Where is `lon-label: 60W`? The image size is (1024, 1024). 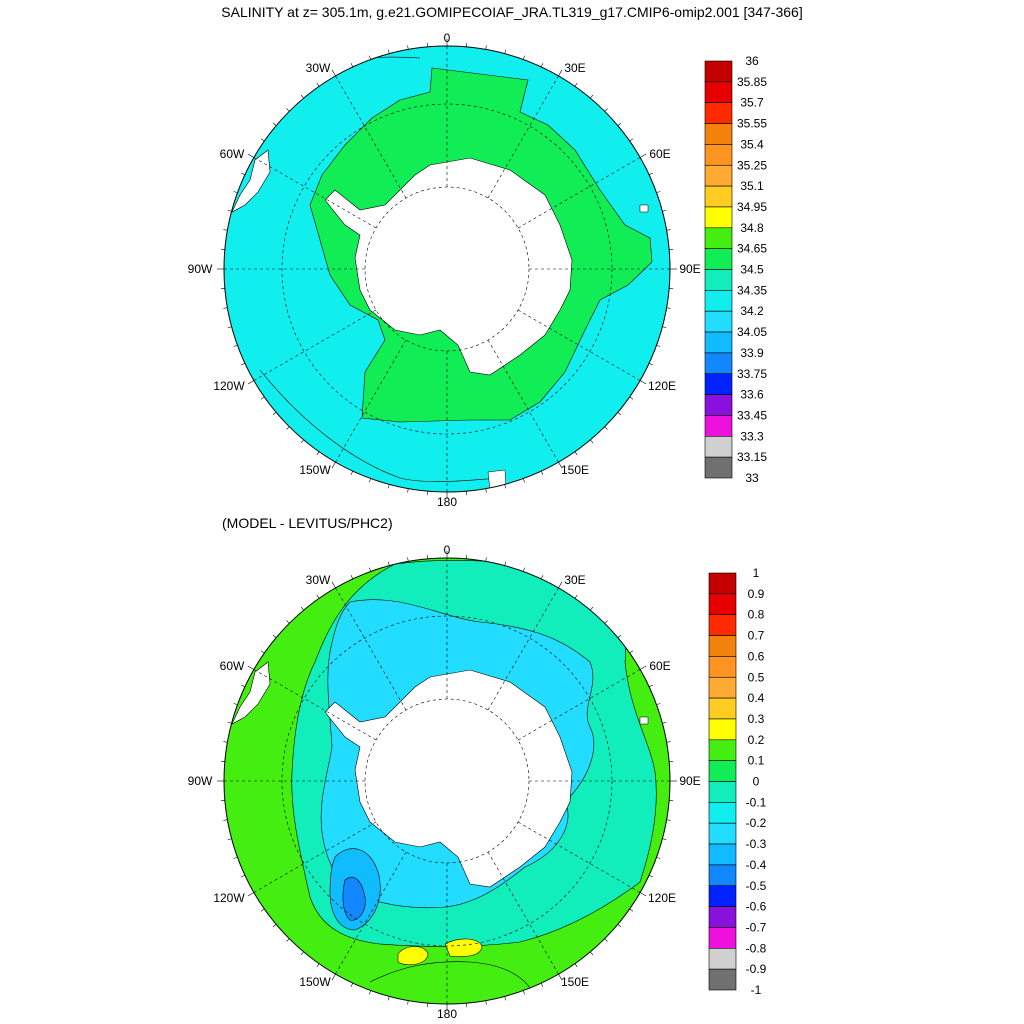
lon-label: 60W is located at coordinates (232, 154).